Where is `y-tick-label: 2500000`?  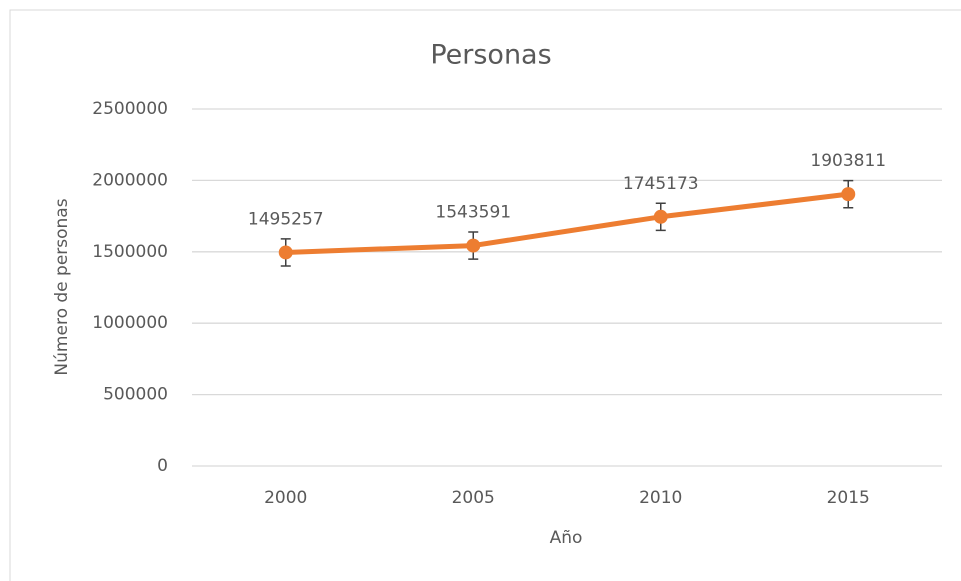
y-tick-label: 2500000 is located at coordinates (130, 109).